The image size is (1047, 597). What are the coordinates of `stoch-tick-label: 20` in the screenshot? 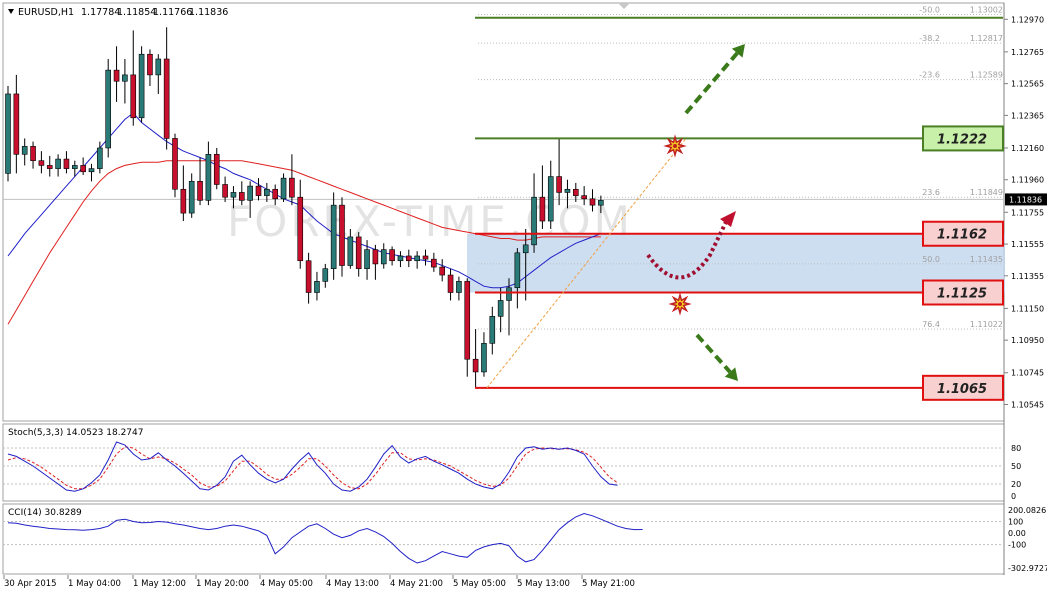 It's located at (1016, 484).